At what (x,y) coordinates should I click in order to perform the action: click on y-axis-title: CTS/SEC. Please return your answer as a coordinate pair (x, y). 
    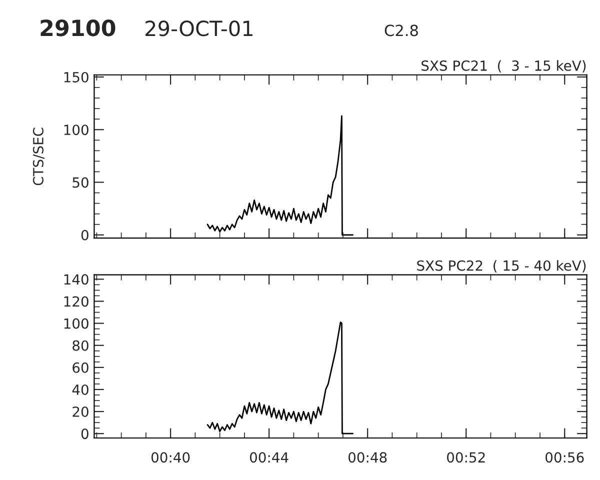
    Looking at the image, I should click on (38, 157).